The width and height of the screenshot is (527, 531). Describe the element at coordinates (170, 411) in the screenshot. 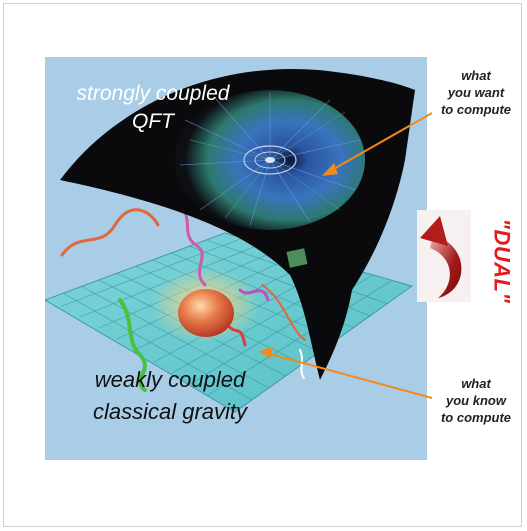

I see `gravity-label-line2: classical gravity` at that location.